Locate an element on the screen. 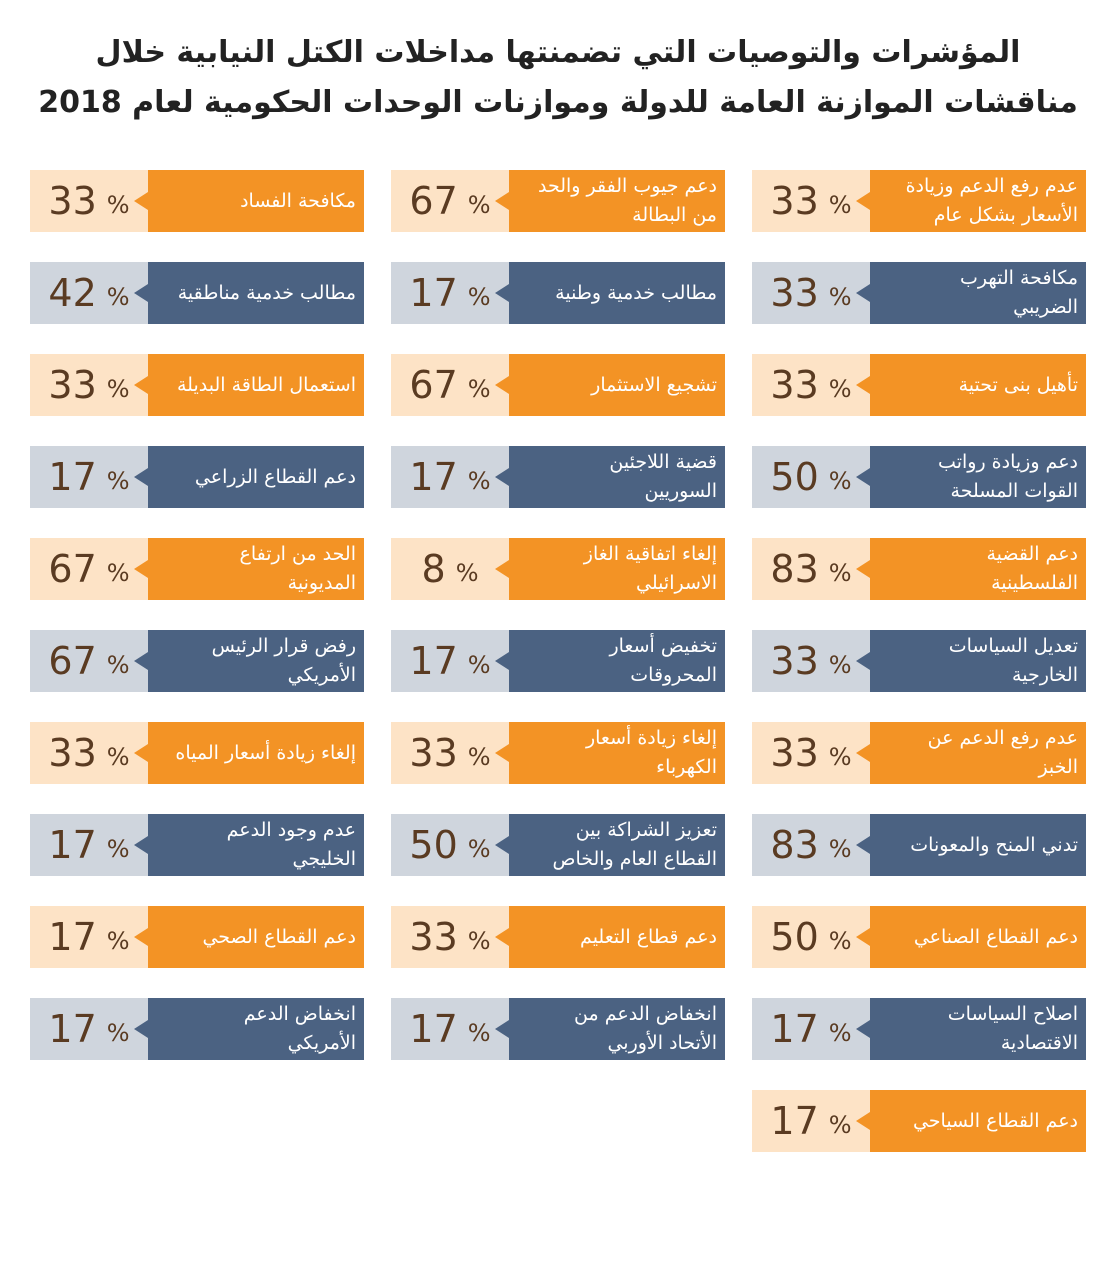 The width and height of the screenshot is (1116, 1280). value: 42 is located at coordinates (72, 293).